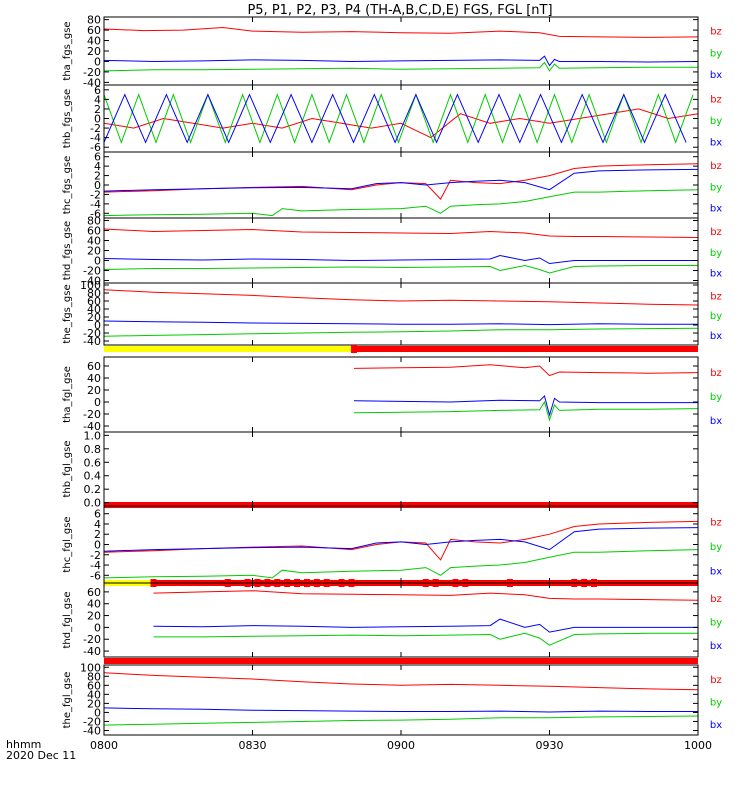  Describe the element at coordinates (67, 118) in the screenshot. I see `y-axis-label: thb_fgs_gse` at that location.